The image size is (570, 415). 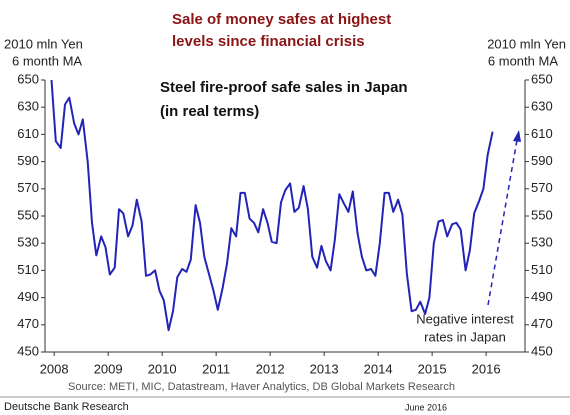 I want to click on y2-tick-label: 490, so click(x=542, y=296).